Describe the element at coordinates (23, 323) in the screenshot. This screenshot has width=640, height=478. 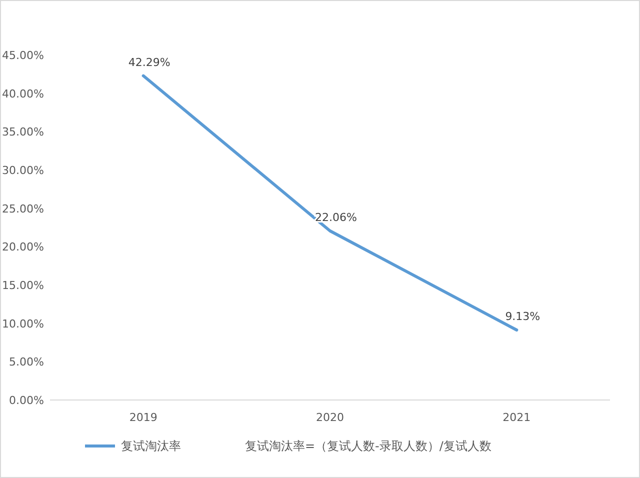
I see `y-tick-label: 10.00%` at that location.